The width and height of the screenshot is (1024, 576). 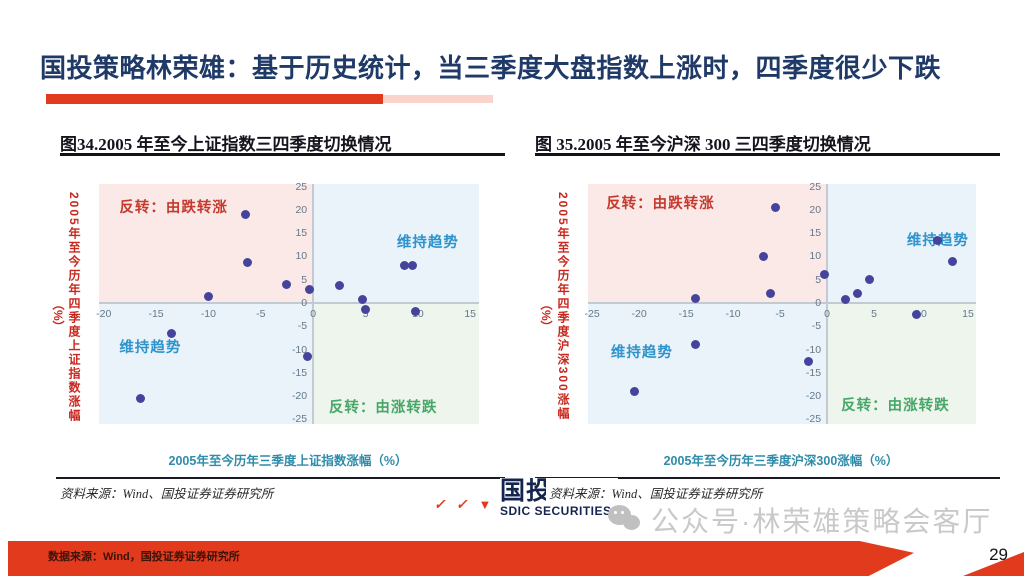 I want to click on watermark-text: 公众号·林荣雄策略会客厅, so click(x=822, y=521).